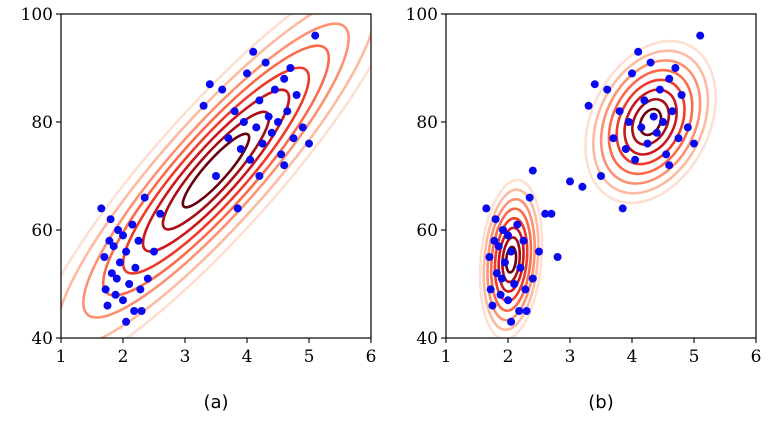 This screenshot has width=769, height=424. I want to click on panel-caption: (a), so click(215, 402).